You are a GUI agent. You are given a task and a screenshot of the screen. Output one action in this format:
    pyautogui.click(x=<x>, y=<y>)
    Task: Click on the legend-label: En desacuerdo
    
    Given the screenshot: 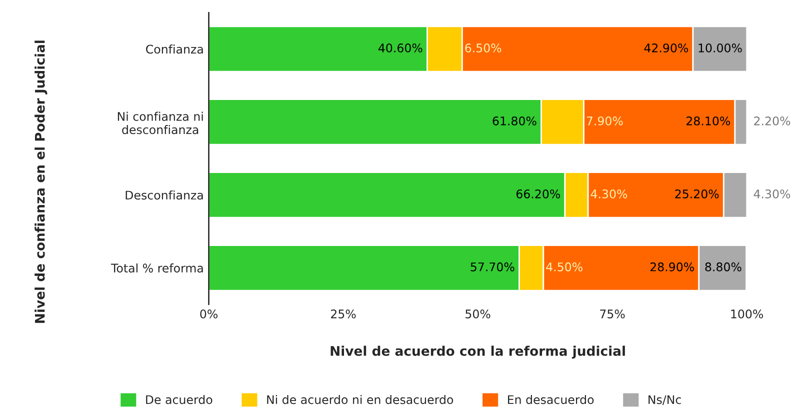 What is the action you would take?
    pyautogui.click(x=551, y=399)
    